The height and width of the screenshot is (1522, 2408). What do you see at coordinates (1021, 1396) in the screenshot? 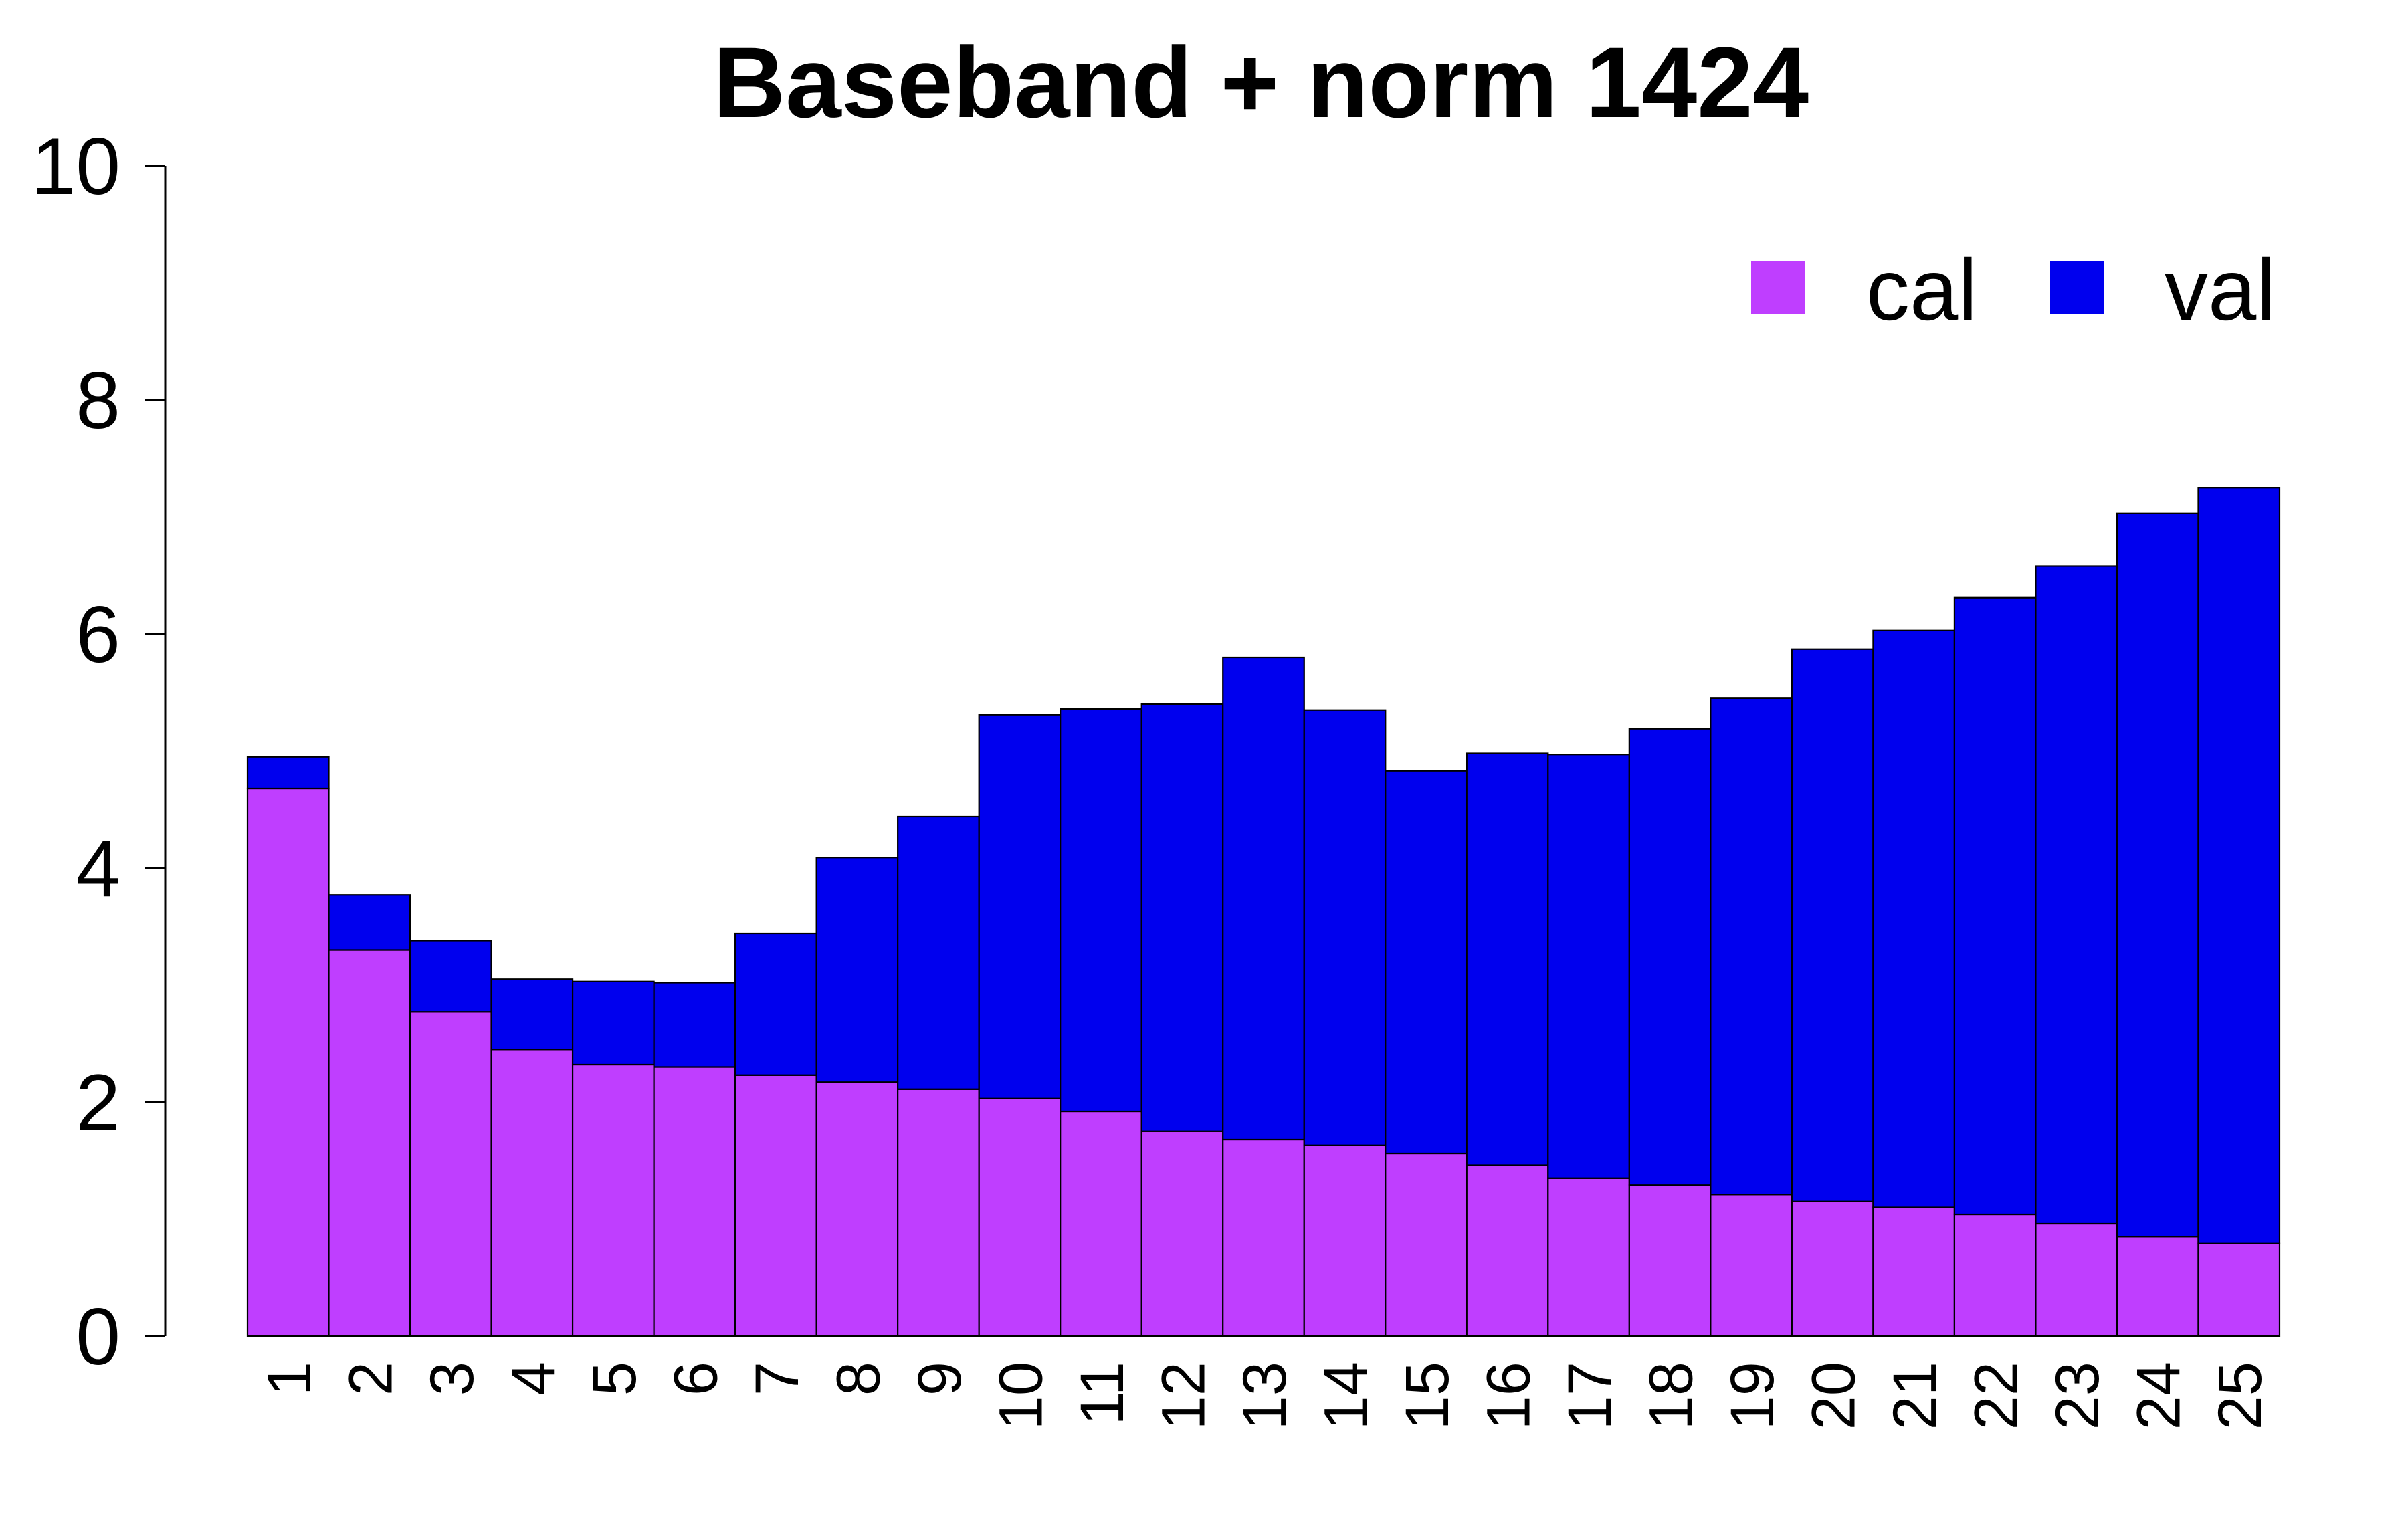
I see `x-tick-label: 10` at bounding box center [1021, 1396].